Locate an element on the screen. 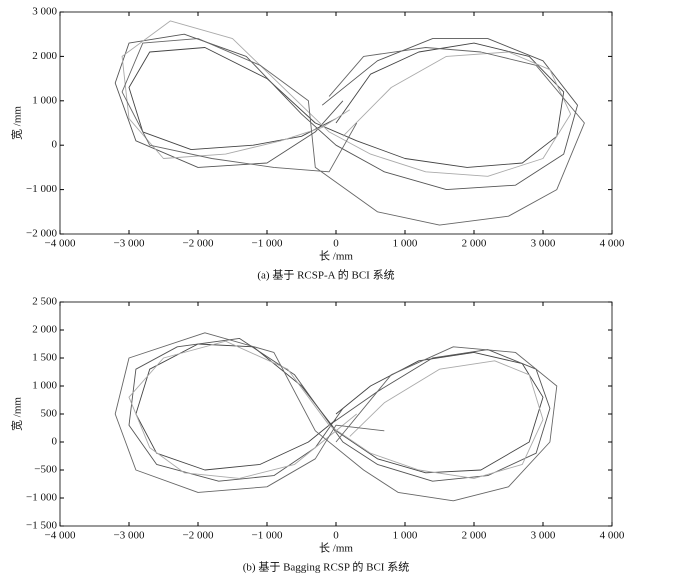 This screenshot has width=690, height=584. y-tick-label: 3 000 is located at coordinates (44, 12).